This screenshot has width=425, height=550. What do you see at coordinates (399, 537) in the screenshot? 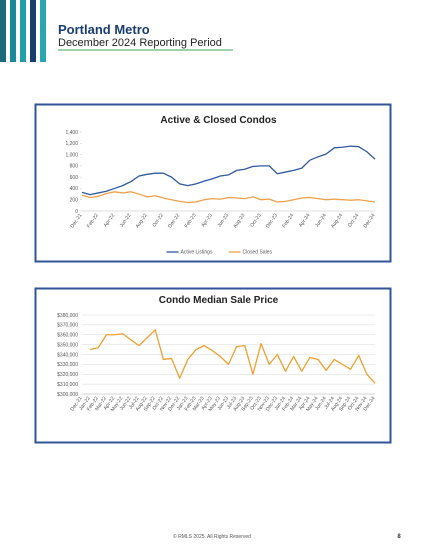
I see `page-number: 8` at bounding box center [399, 537].